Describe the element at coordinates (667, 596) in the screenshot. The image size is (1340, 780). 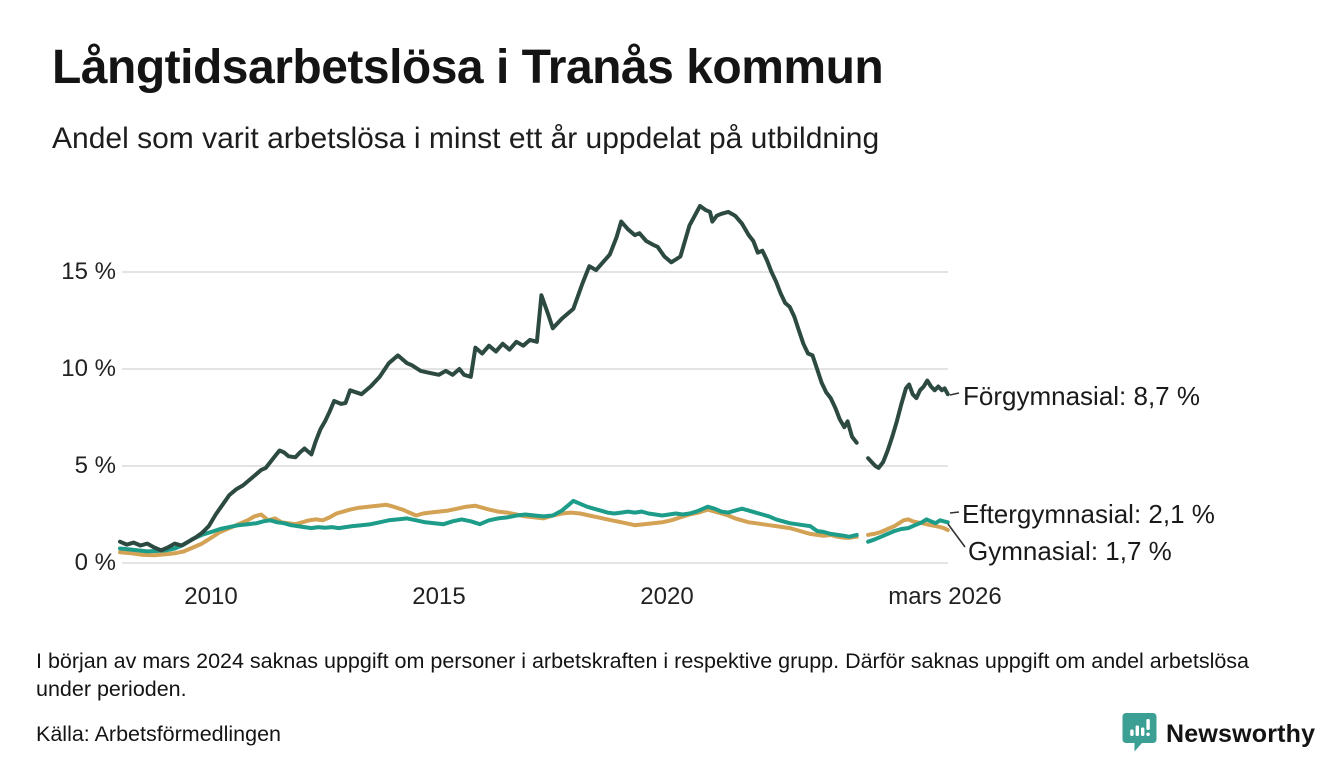
I see `x-tick-2020: 2020` at that location.